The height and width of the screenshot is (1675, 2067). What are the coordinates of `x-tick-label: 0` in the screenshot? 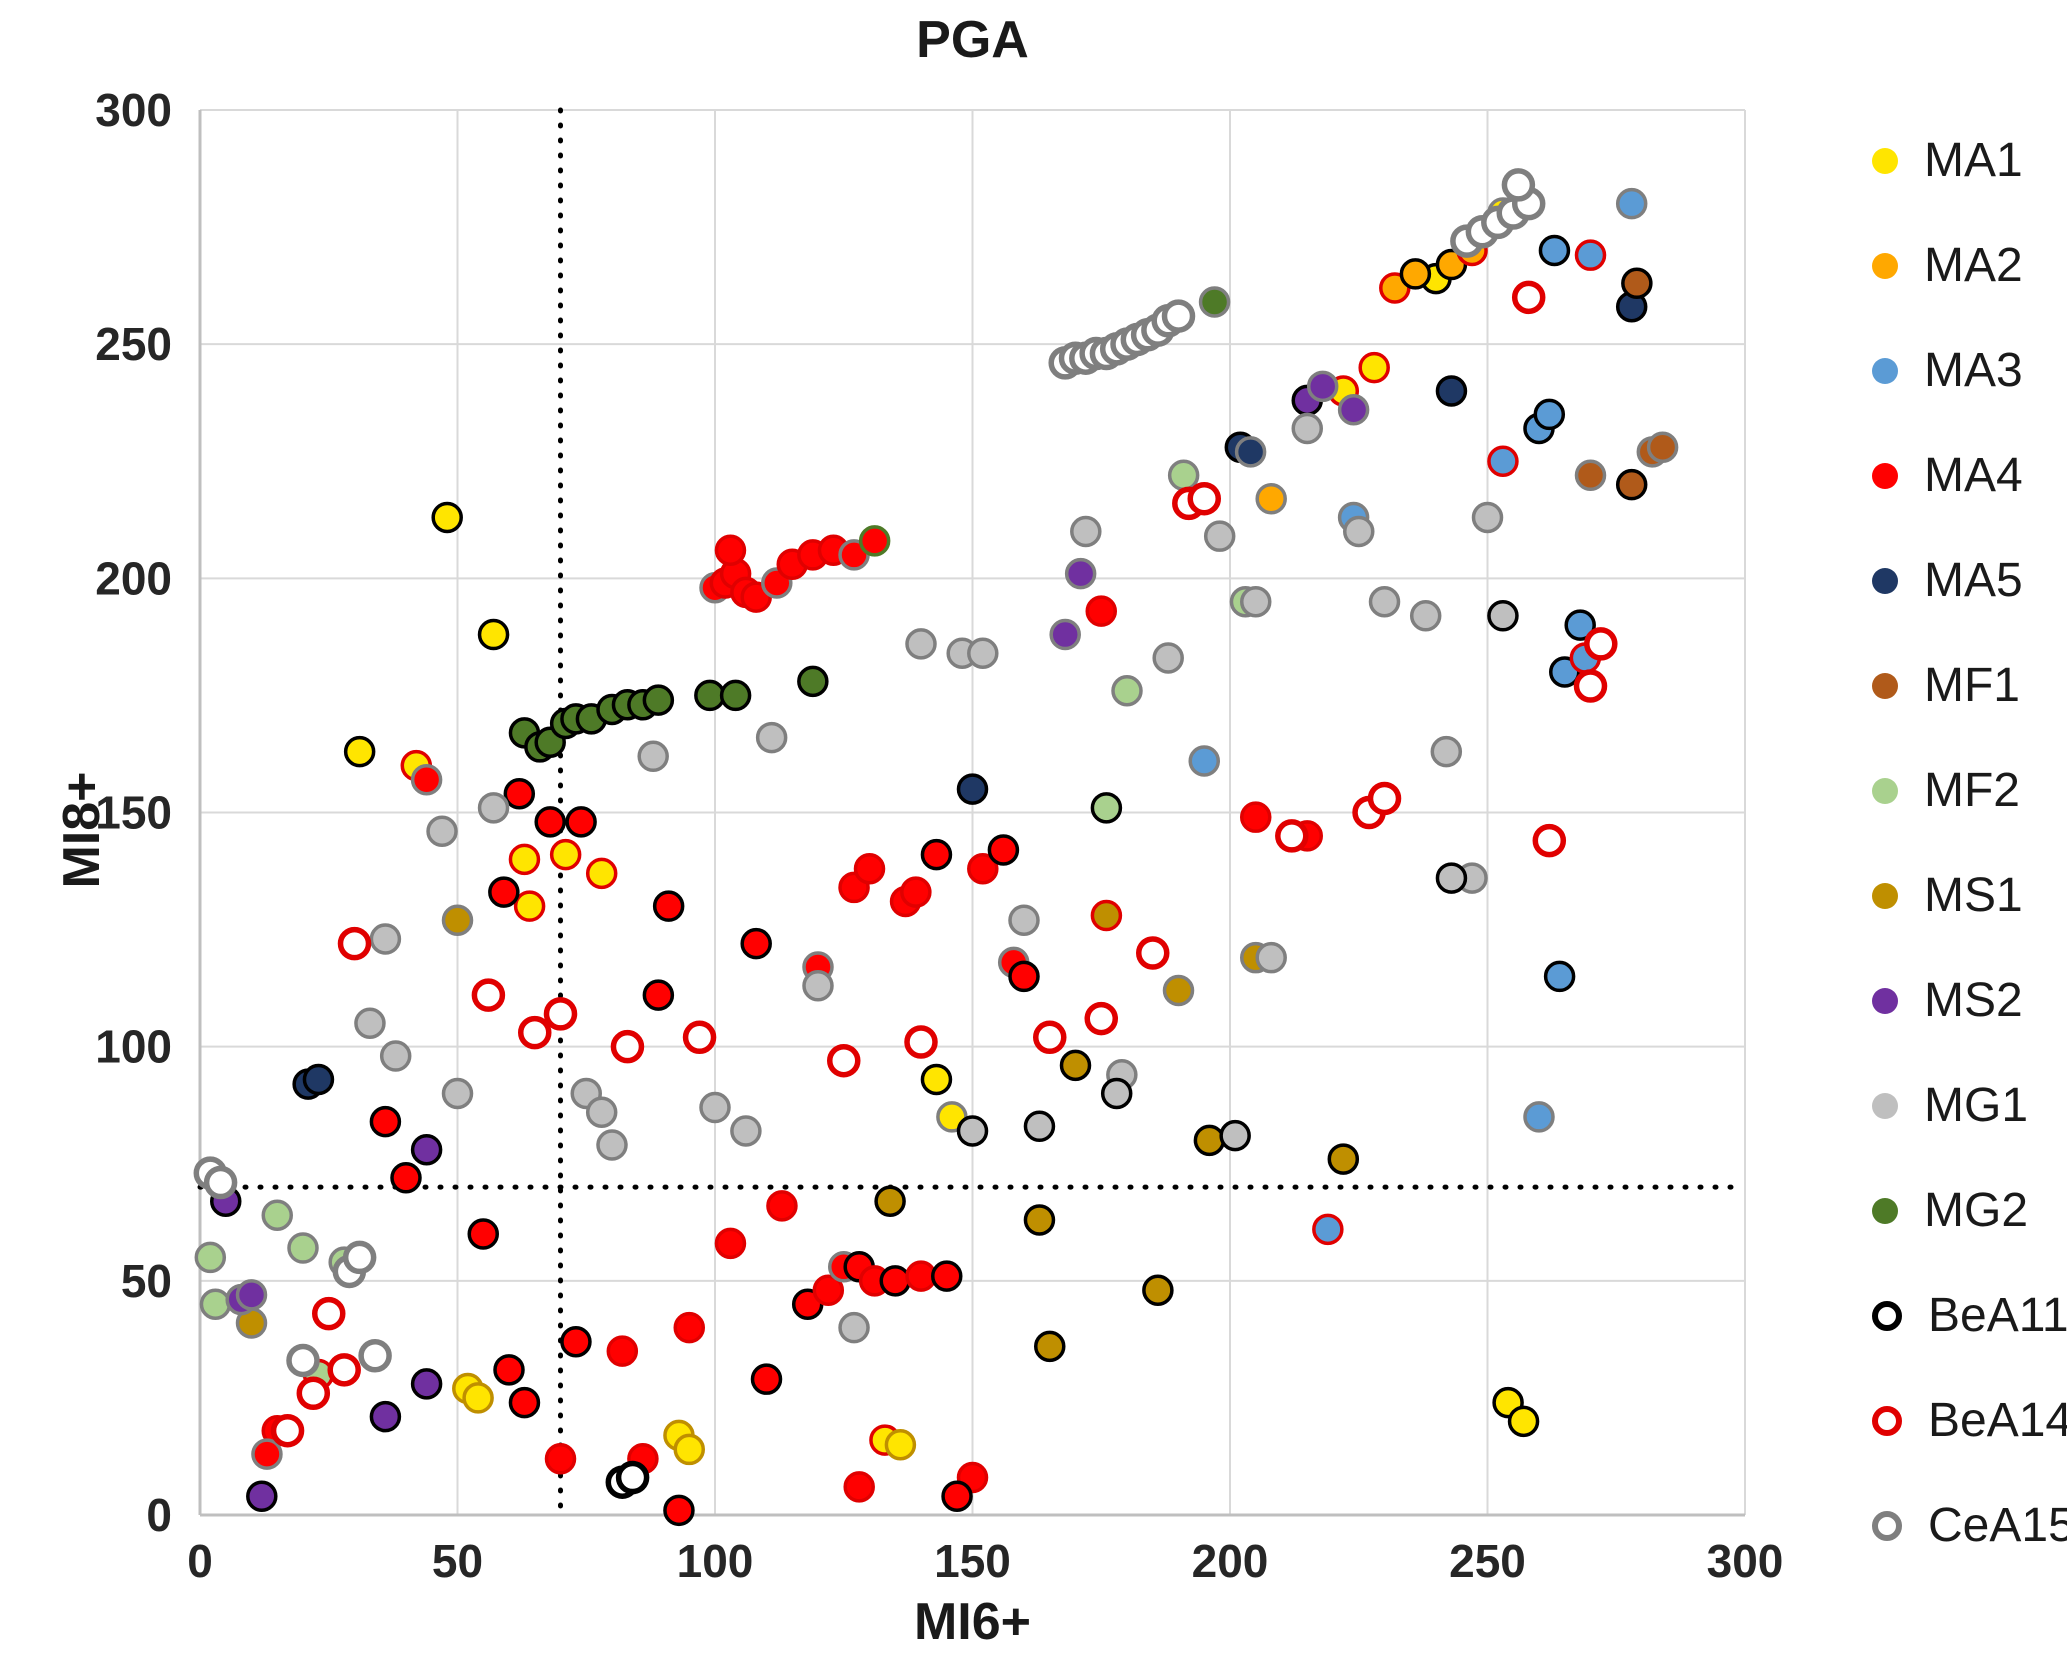 It's located at (200, 1561).